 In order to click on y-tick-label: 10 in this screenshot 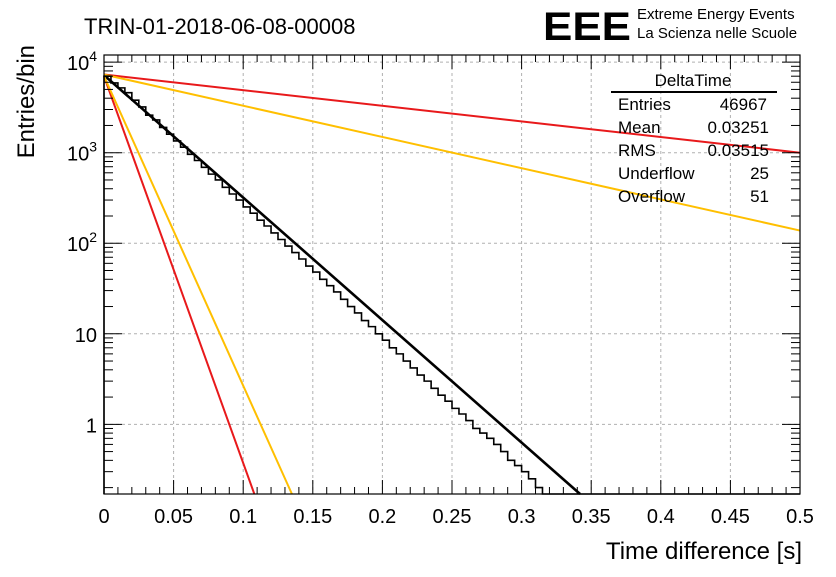, I will do `click(86, 336)`.